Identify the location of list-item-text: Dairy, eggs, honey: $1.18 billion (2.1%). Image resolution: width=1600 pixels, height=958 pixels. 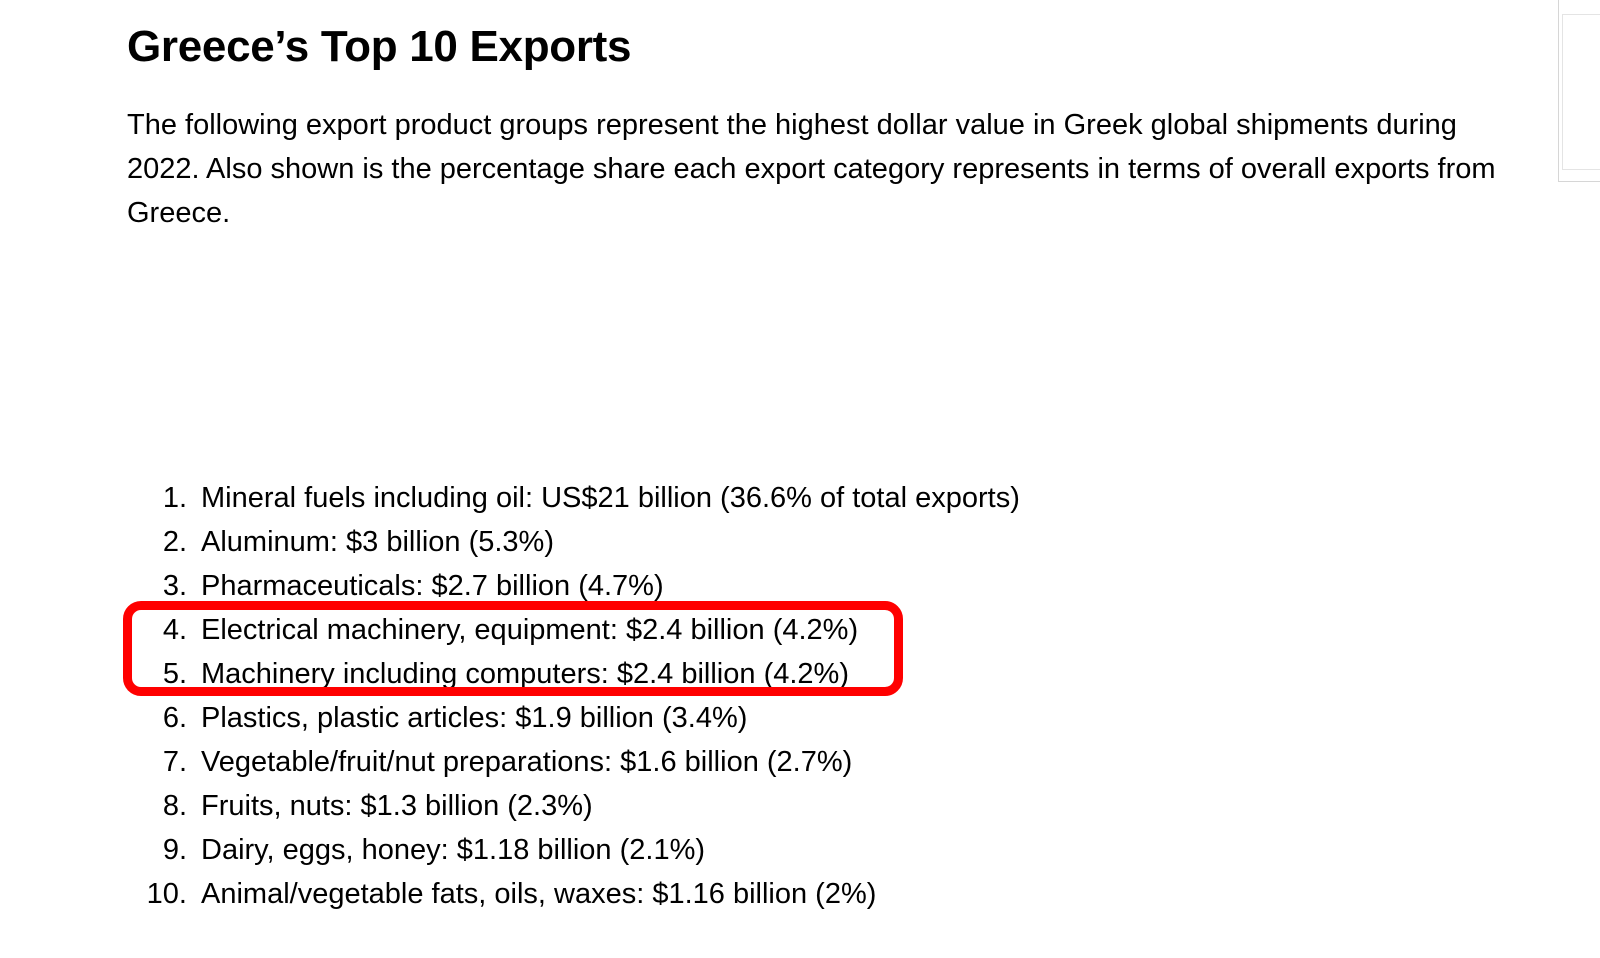
(453, 850).